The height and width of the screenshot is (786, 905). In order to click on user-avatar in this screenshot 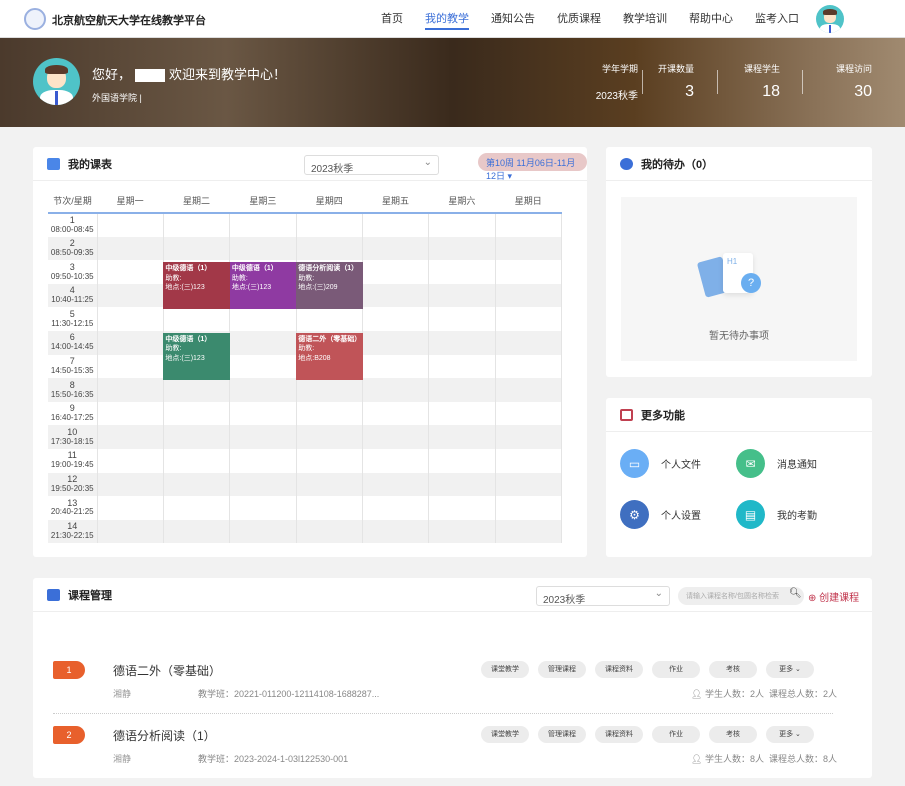, I will do `click(830, 19)`.